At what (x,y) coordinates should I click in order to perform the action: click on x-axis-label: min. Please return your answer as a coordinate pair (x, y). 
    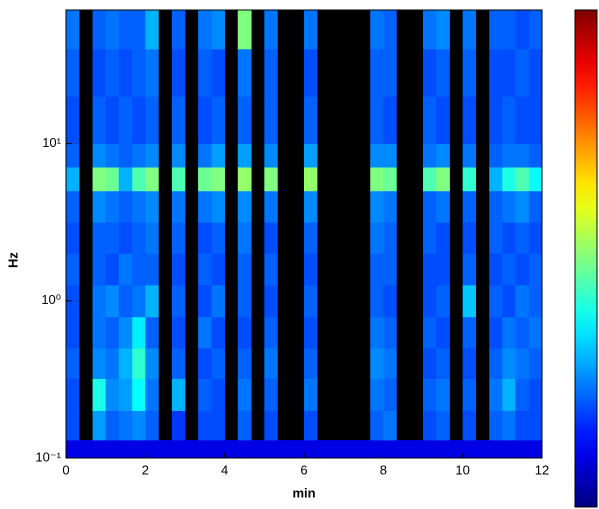
    Looking at the image, I should click on (303, 492).